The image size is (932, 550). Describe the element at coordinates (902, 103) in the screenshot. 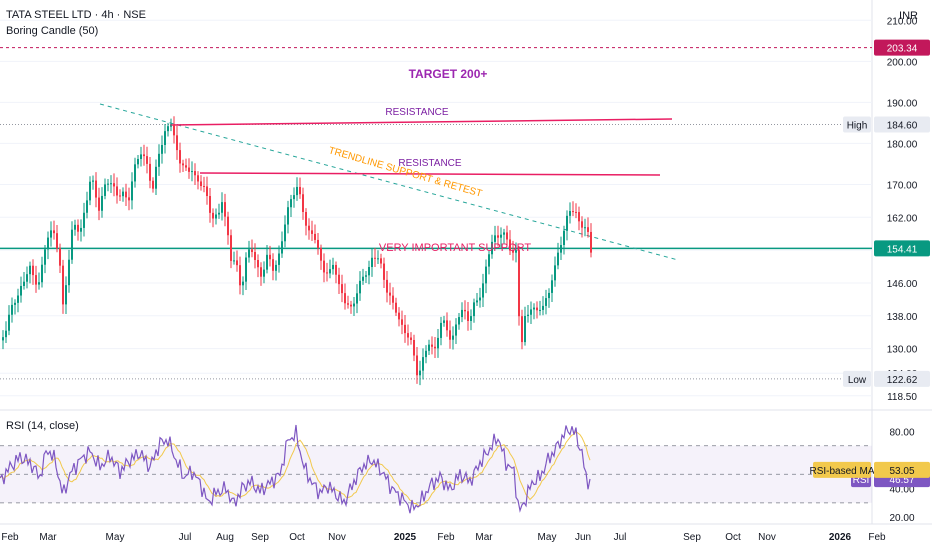

I see `price-tick-label: 190.00` at that location.